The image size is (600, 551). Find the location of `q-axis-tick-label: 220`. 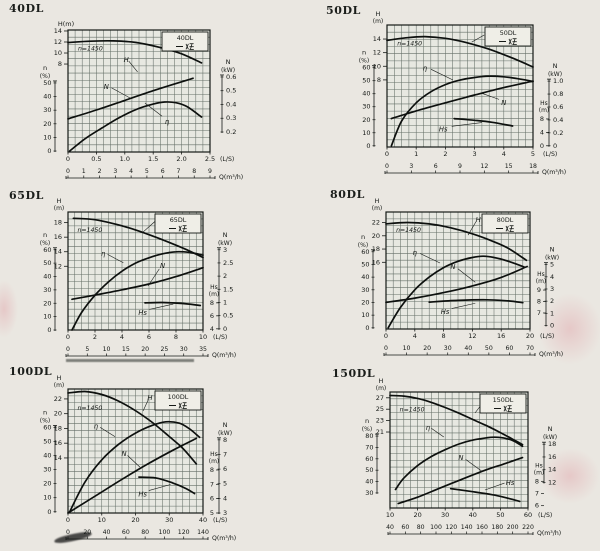

q-axis-tick-label: 220 is located at coordinates (528, 527).